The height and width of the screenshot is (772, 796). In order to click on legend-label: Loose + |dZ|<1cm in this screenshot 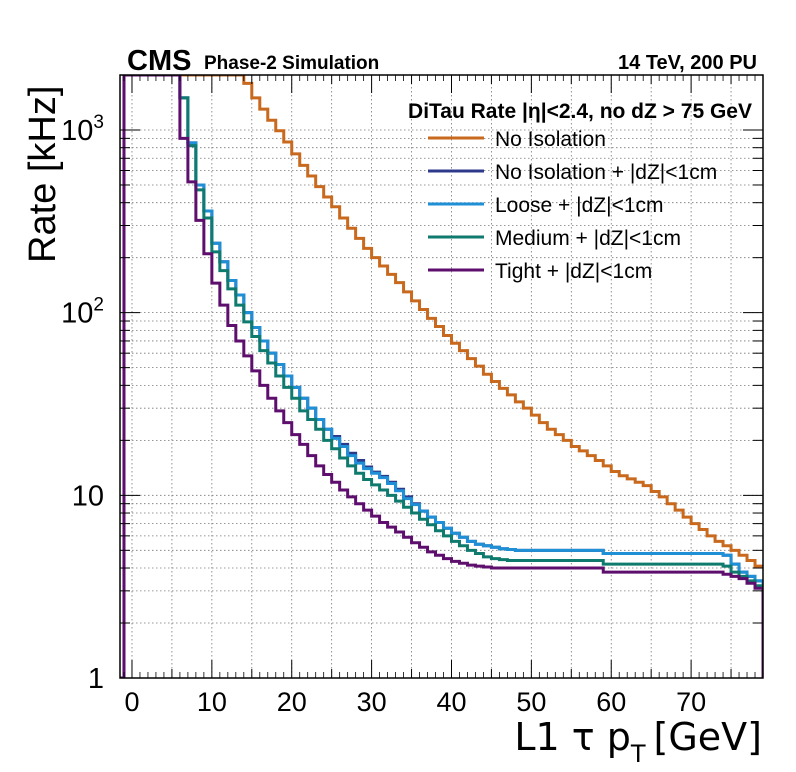, I will do `click(579, 205)`.